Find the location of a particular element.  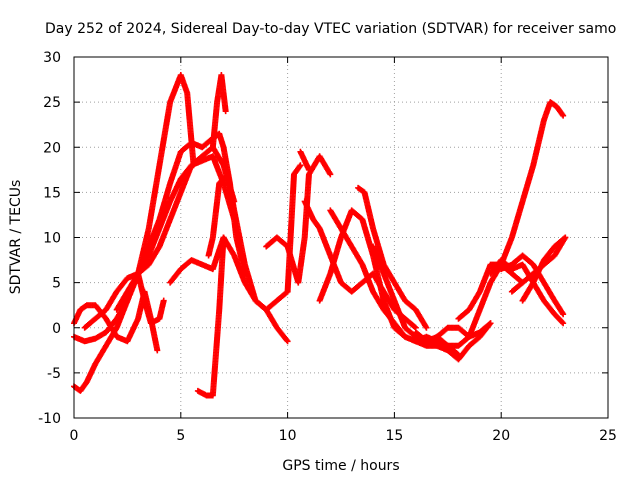

x-tick-labels: 0 5 10 15 20 25 is located at coordinates (343, 436).